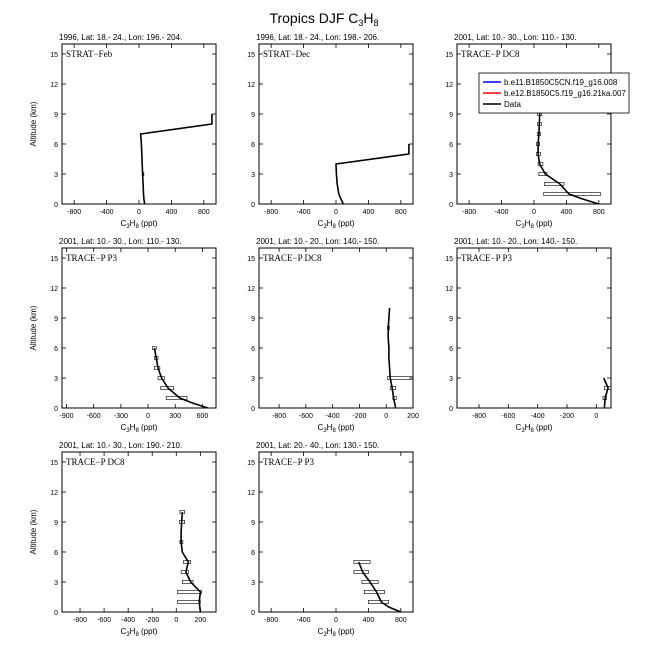  I want to click on y-axis-label: Altitude (km), so click(33, 327).